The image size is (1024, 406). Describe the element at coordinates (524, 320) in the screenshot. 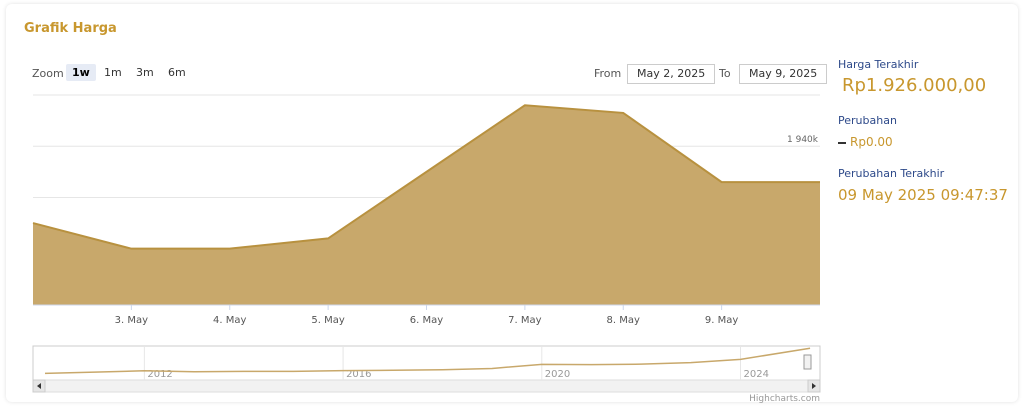

I see `x-tick-label: 7. May` at that location.